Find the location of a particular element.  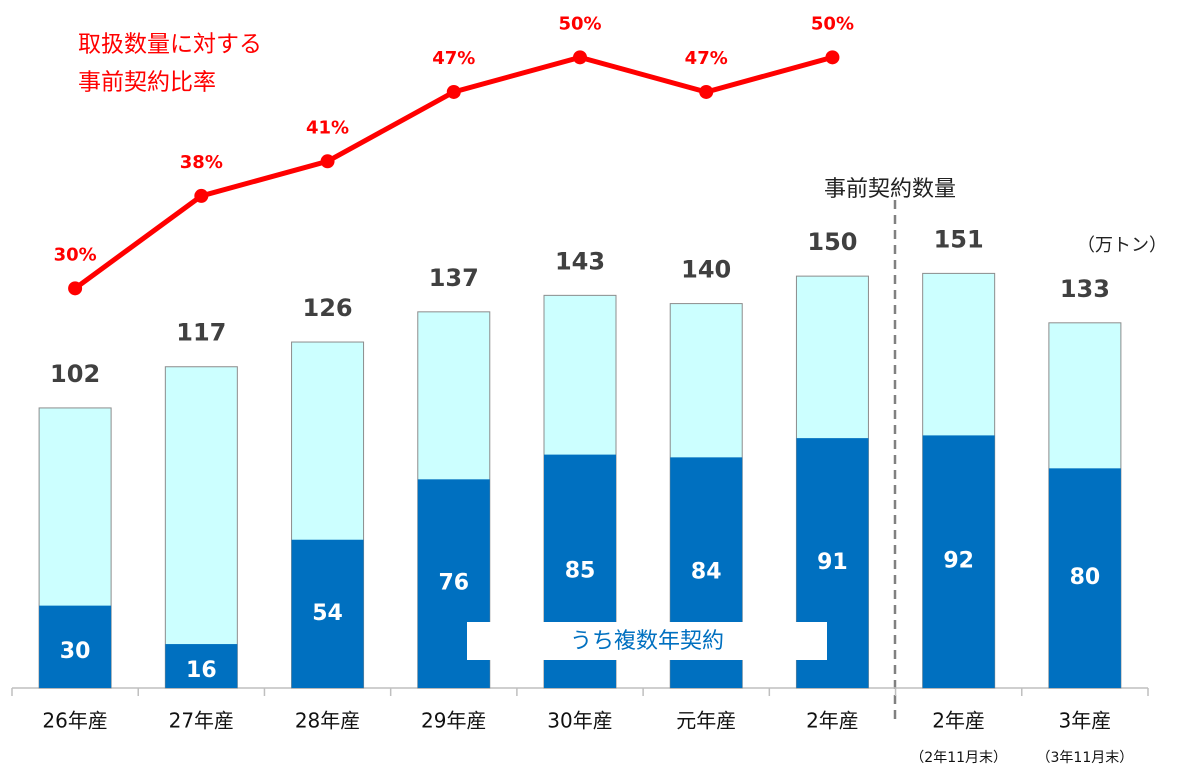

unit-label: （万トン） is located at coordinates (1122, 245).